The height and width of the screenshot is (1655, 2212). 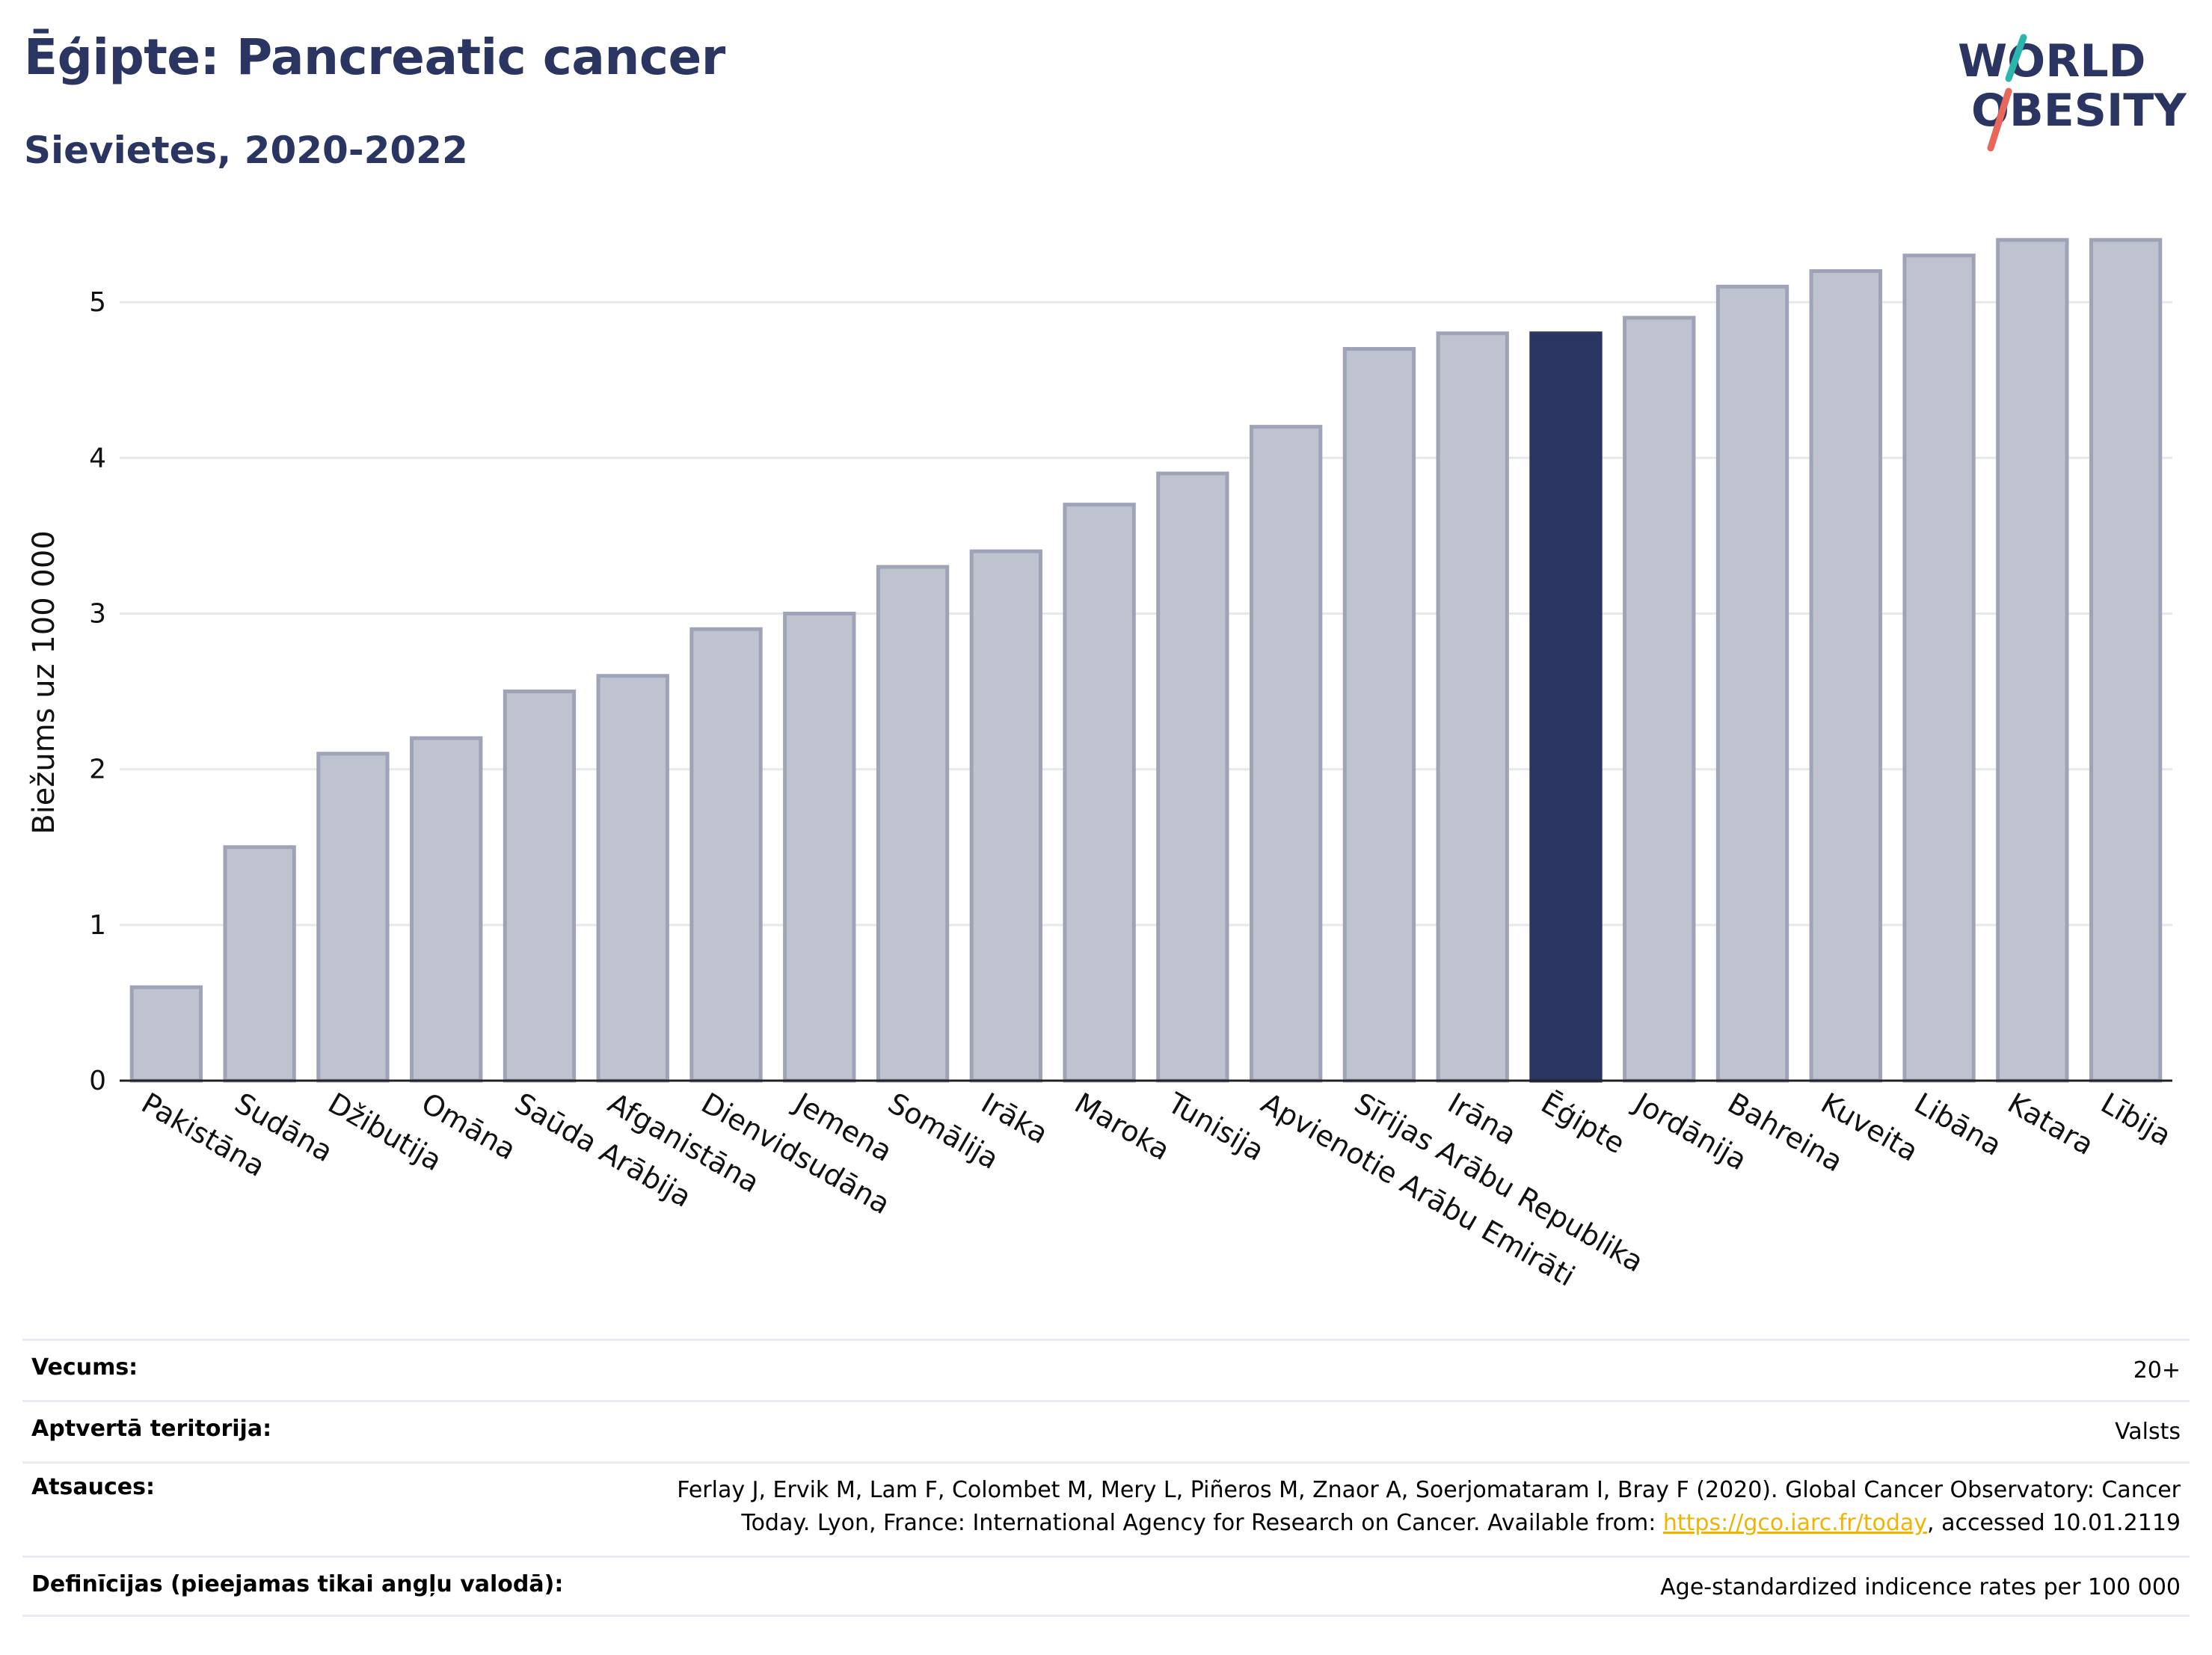 I want to click on y-tick-label: 4, so click(x=97, y=458).